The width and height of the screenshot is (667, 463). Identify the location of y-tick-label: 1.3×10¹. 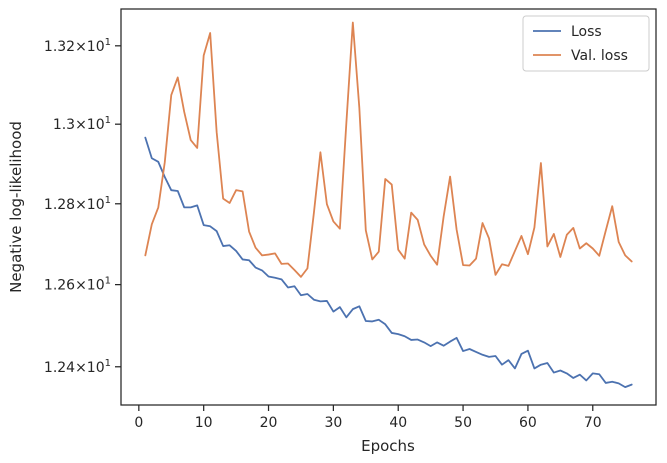
(82, 124).